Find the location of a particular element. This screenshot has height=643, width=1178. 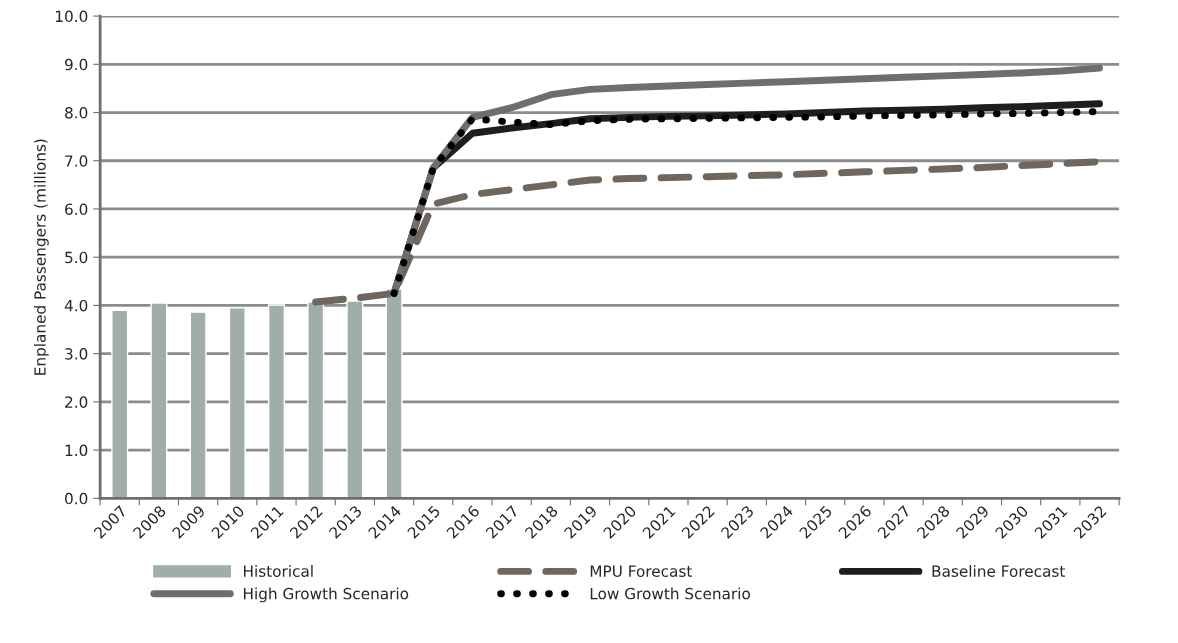

legend-label: Baseline Forecast is located at coordinates (998, 571).